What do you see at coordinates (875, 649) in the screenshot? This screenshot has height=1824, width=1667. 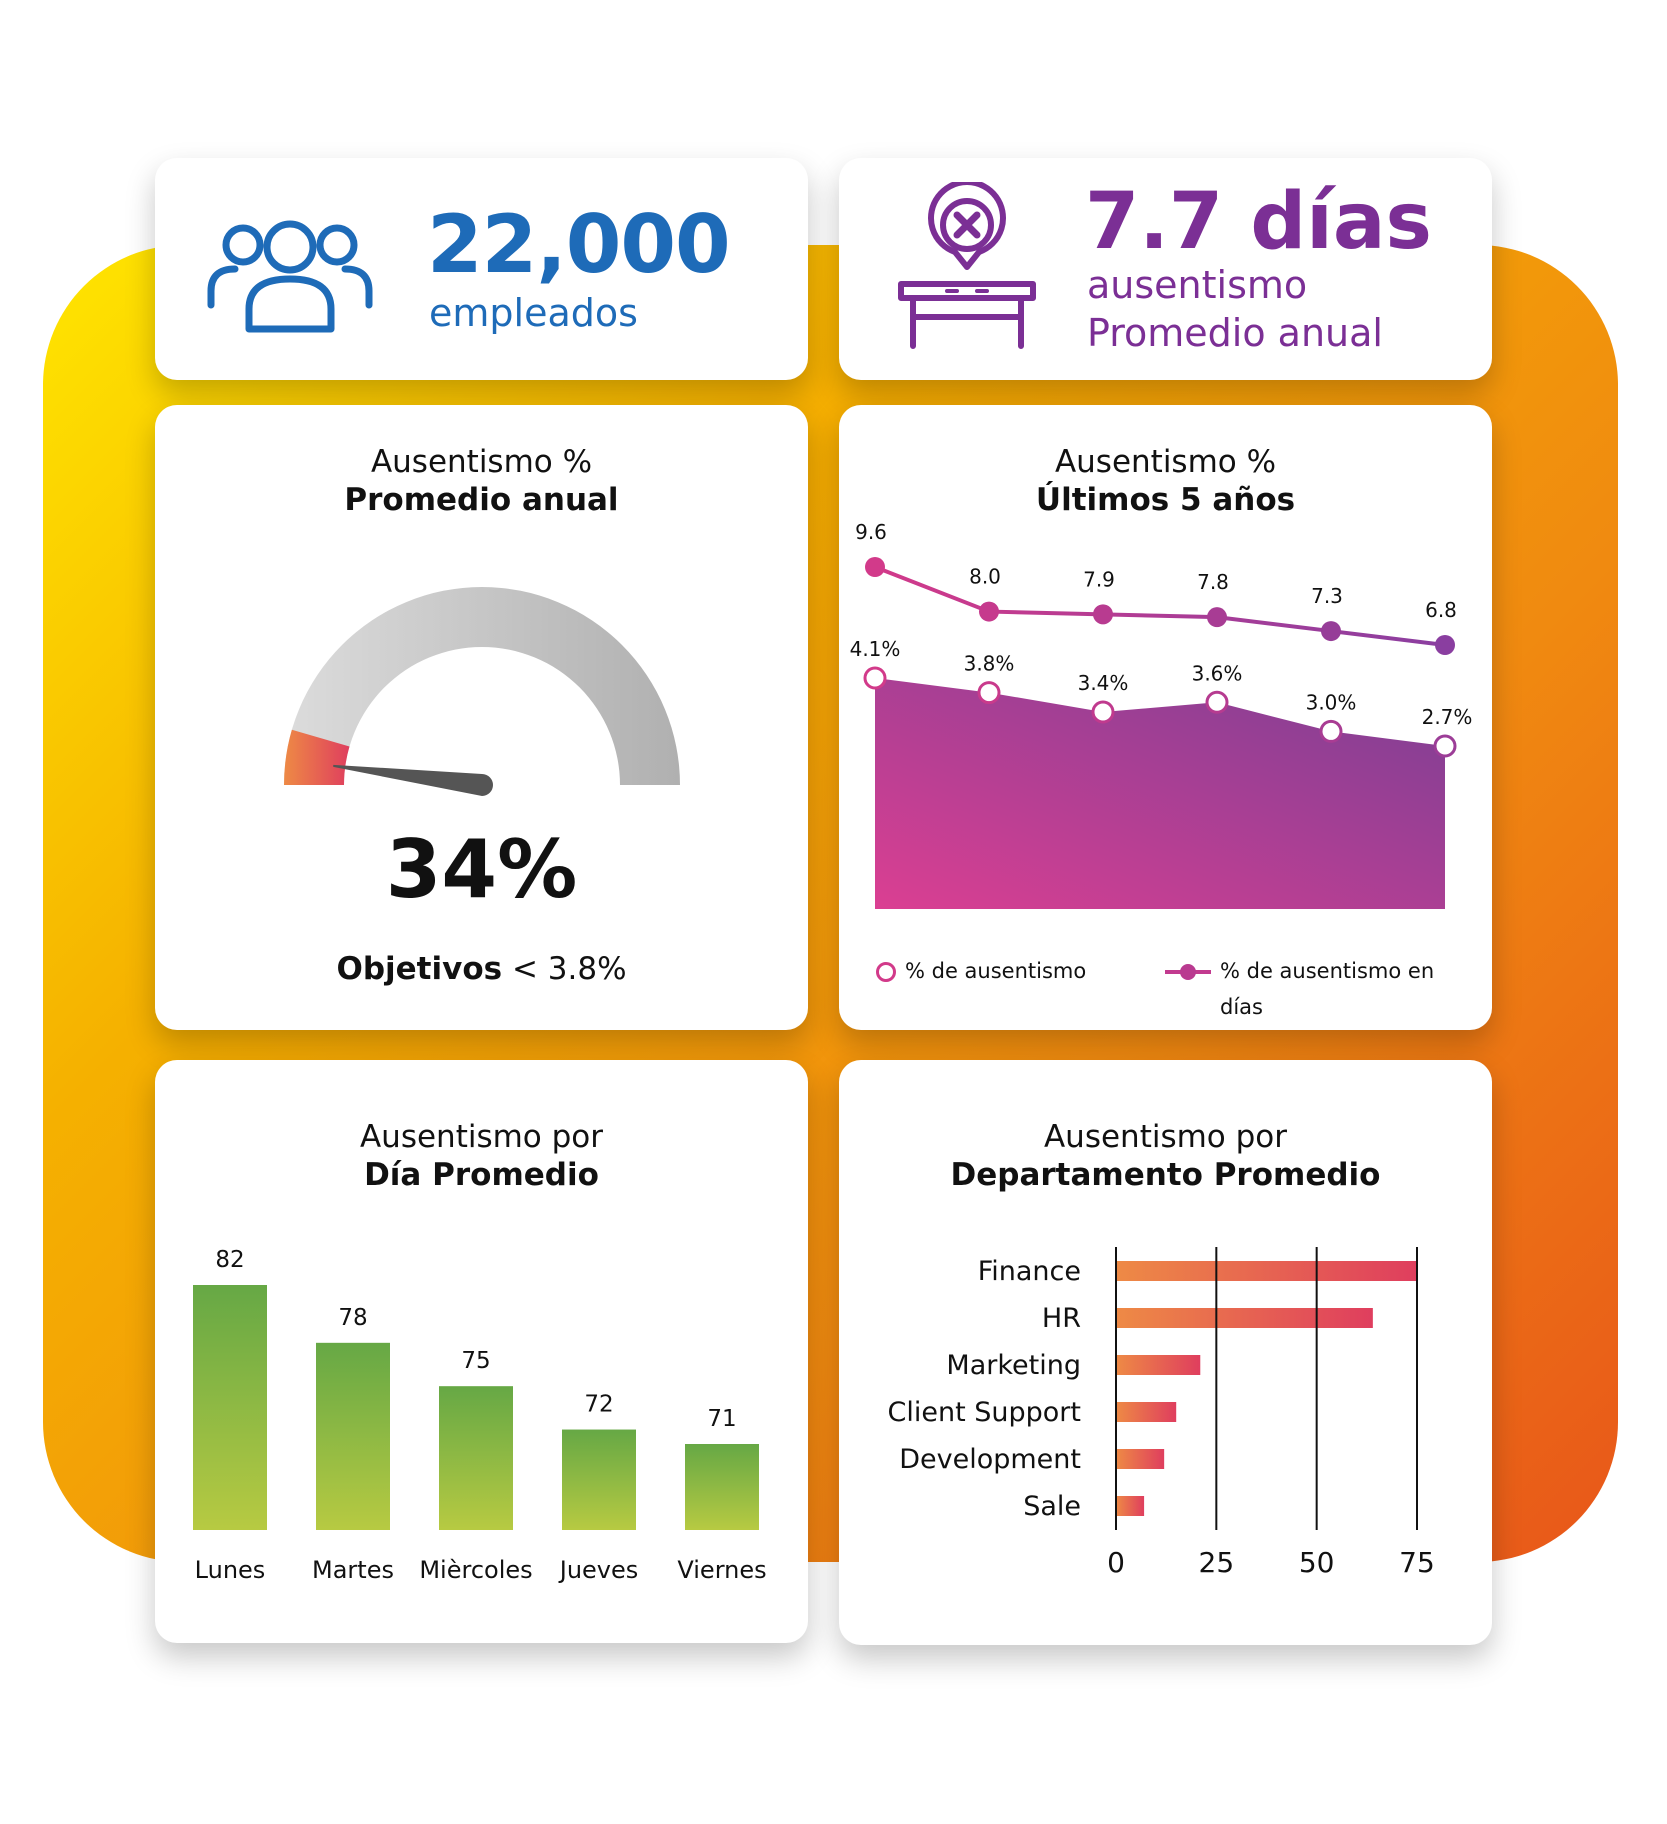 I see `area-data-label: 4.1%` at bounding box center [875, 649].